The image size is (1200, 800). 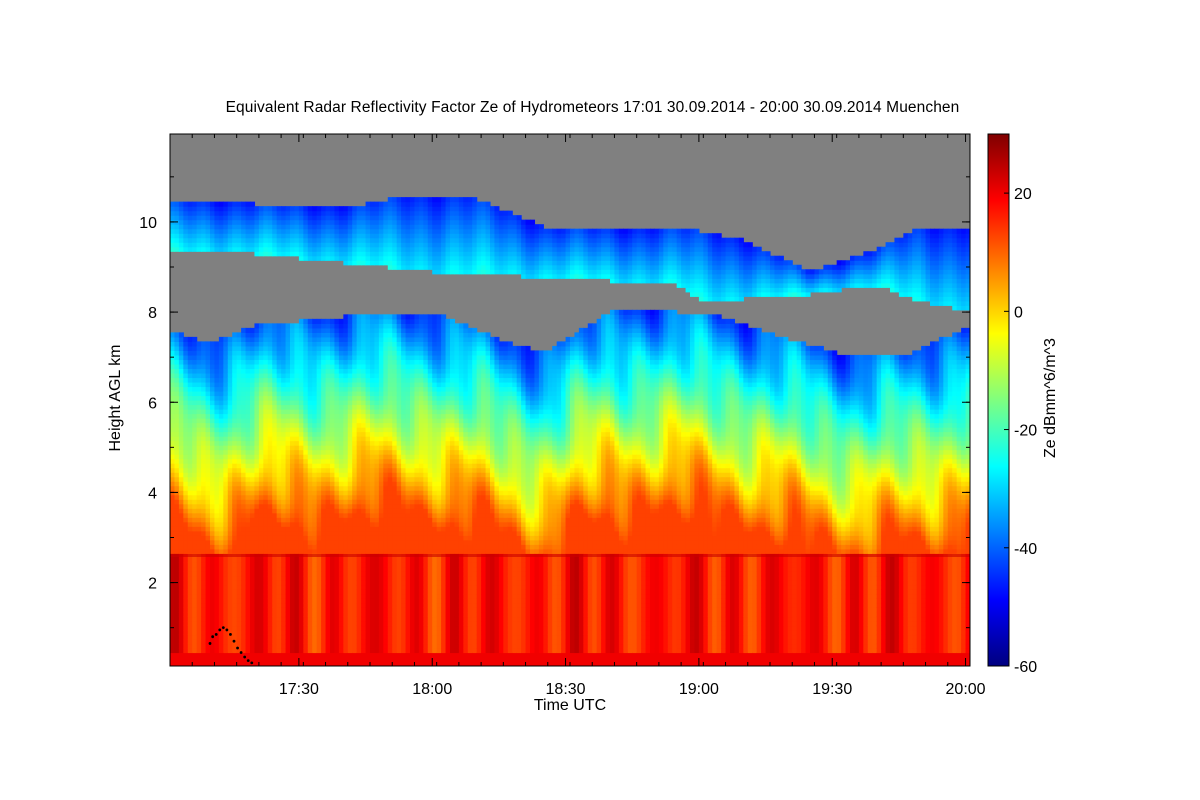 What do you see at coordinates (1023, 194) in the screenshot?
I see `colorbar-tick-label: 20` at bounding box center [1023, 194].